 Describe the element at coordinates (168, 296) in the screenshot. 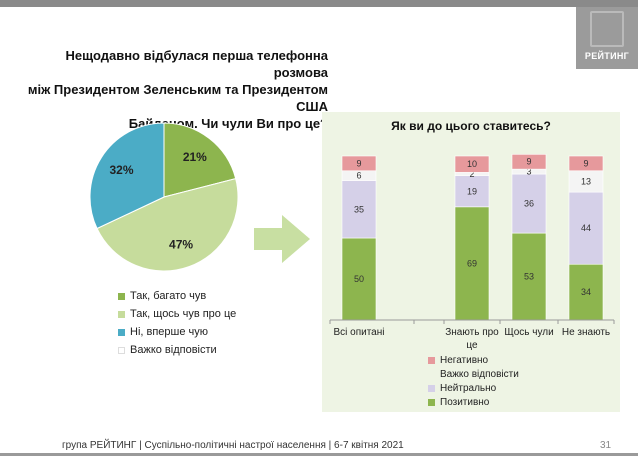

I see `pie-legend-label: Так, багато чув` at that location.